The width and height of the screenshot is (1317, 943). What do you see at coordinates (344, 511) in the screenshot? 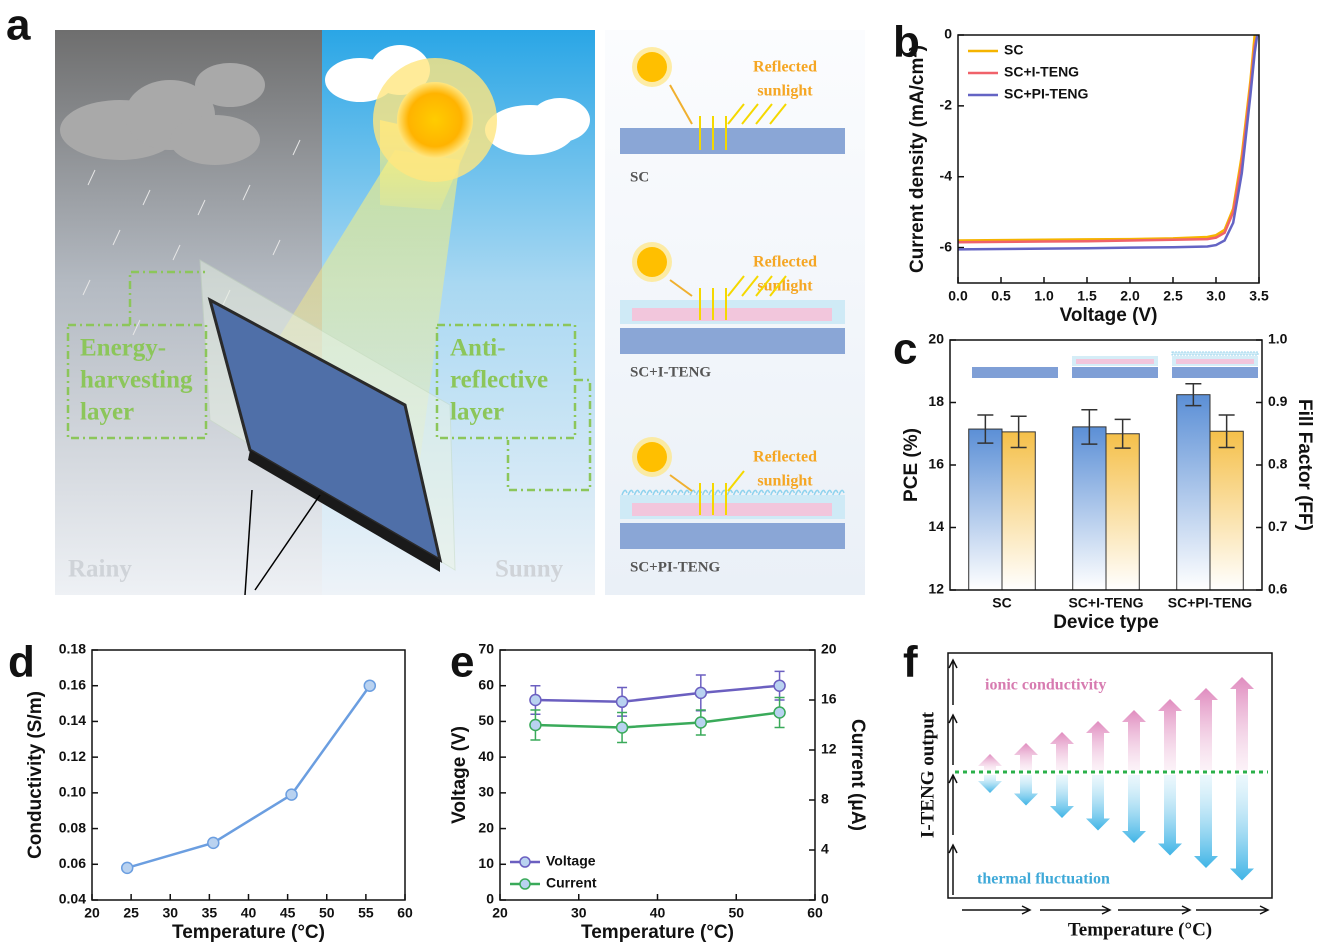
I see `panel-edge` at bounding box center [344, 511].